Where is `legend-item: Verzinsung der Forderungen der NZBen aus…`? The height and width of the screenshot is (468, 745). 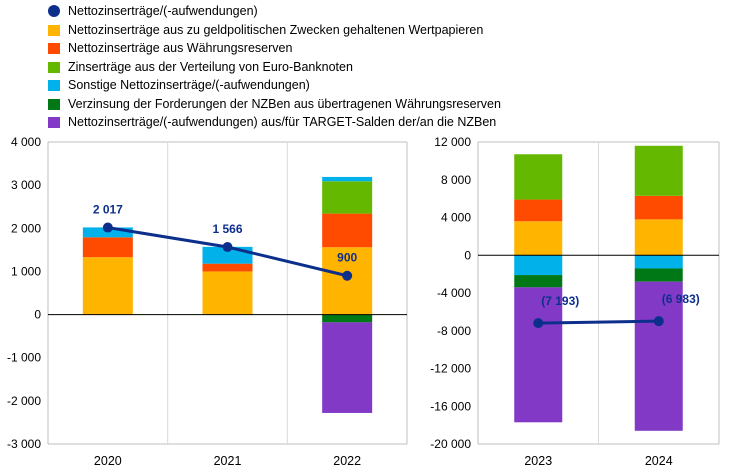 legend-item: Verzinsung der Forderungen der NZBen aus… is located at coordinates (273, 104).